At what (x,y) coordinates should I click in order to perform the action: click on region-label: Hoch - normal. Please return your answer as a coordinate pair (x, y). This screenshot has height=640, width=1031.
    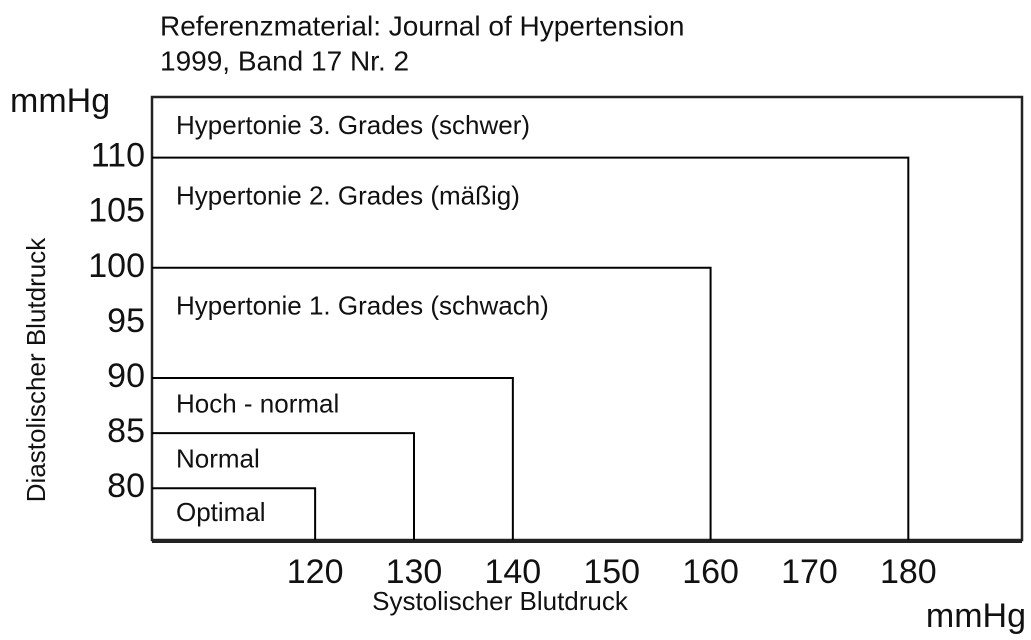
    Looking at the image, I should click on (257, 403).